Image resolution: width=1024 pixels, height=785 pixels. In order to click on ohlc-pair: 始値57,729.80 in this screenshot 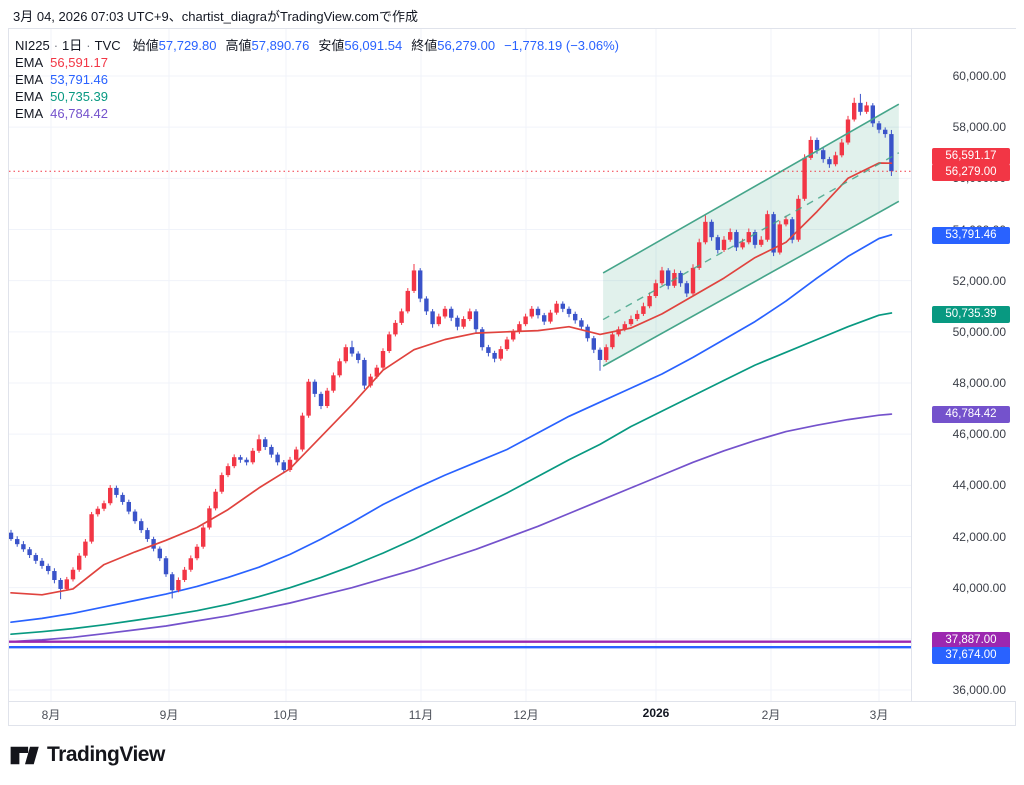, I will do `click(175, 45)`.